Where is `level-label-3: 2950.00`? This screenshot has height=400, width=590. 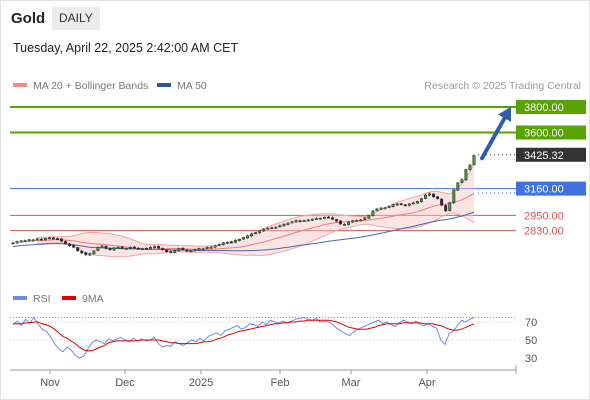 level-label-3: 2950.00 is located at coordinates (544, 216).